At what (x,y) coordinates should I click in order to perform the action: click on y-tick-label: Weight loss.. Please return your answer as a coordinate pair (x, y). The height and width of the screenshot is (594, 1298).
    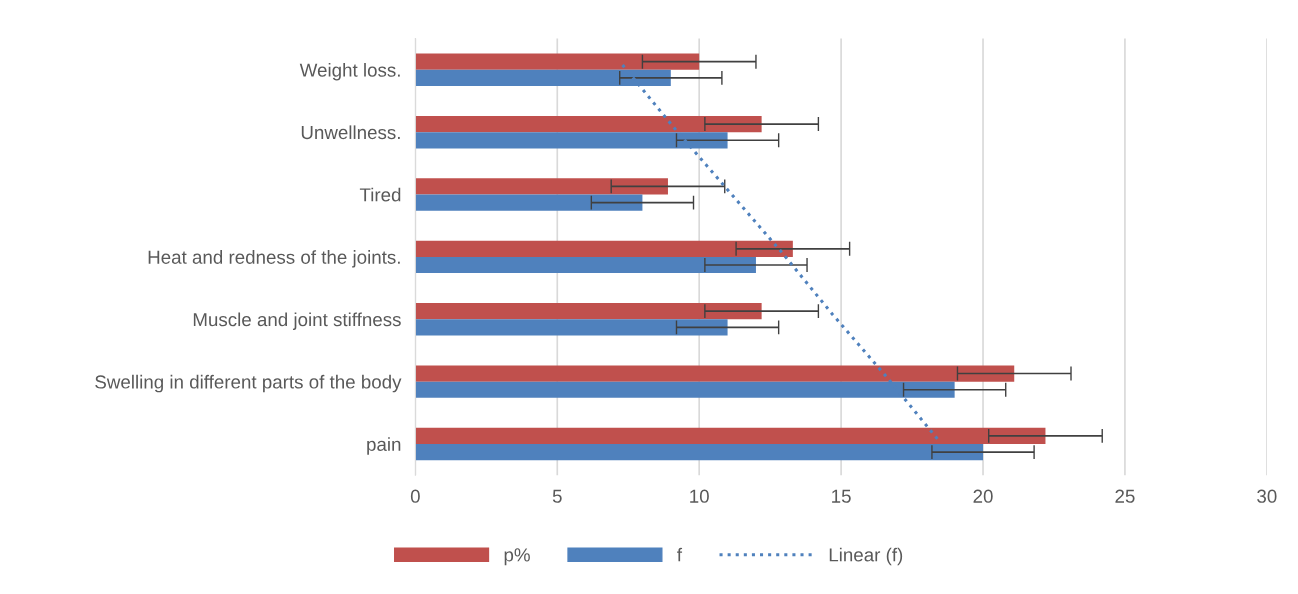
    Looking at the image, I should click on (349, 72).